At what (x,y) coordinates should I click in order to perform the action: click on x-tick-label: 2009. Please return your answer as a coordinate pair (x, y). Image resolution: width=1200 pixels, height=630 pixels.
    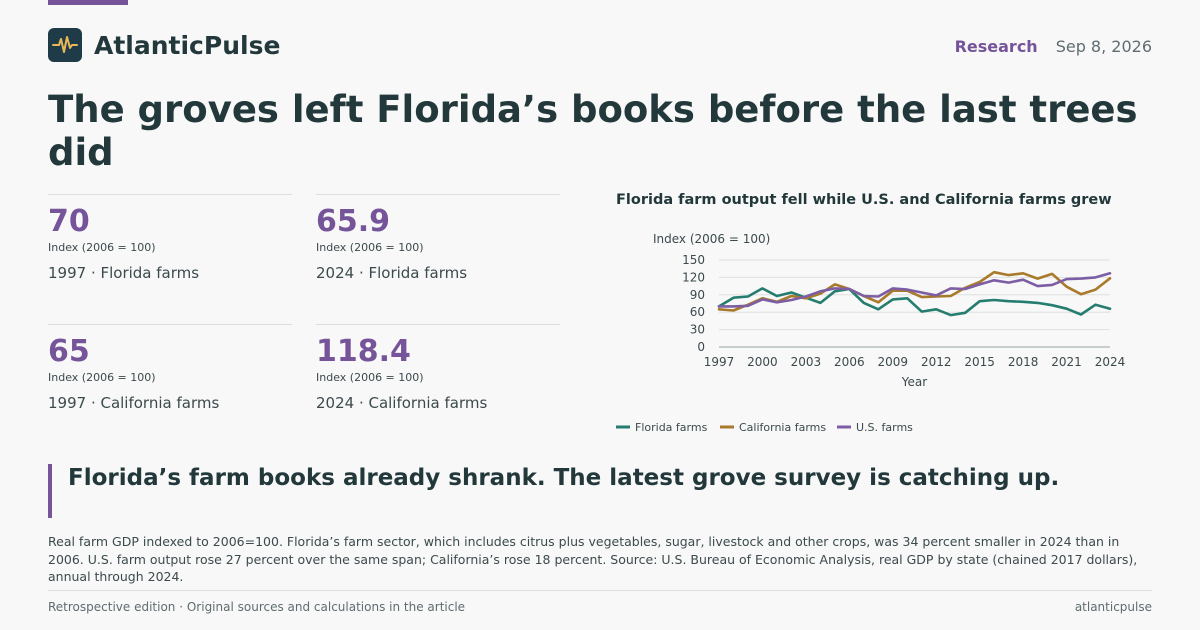
    Looking at the image, I should click on (893, 362).